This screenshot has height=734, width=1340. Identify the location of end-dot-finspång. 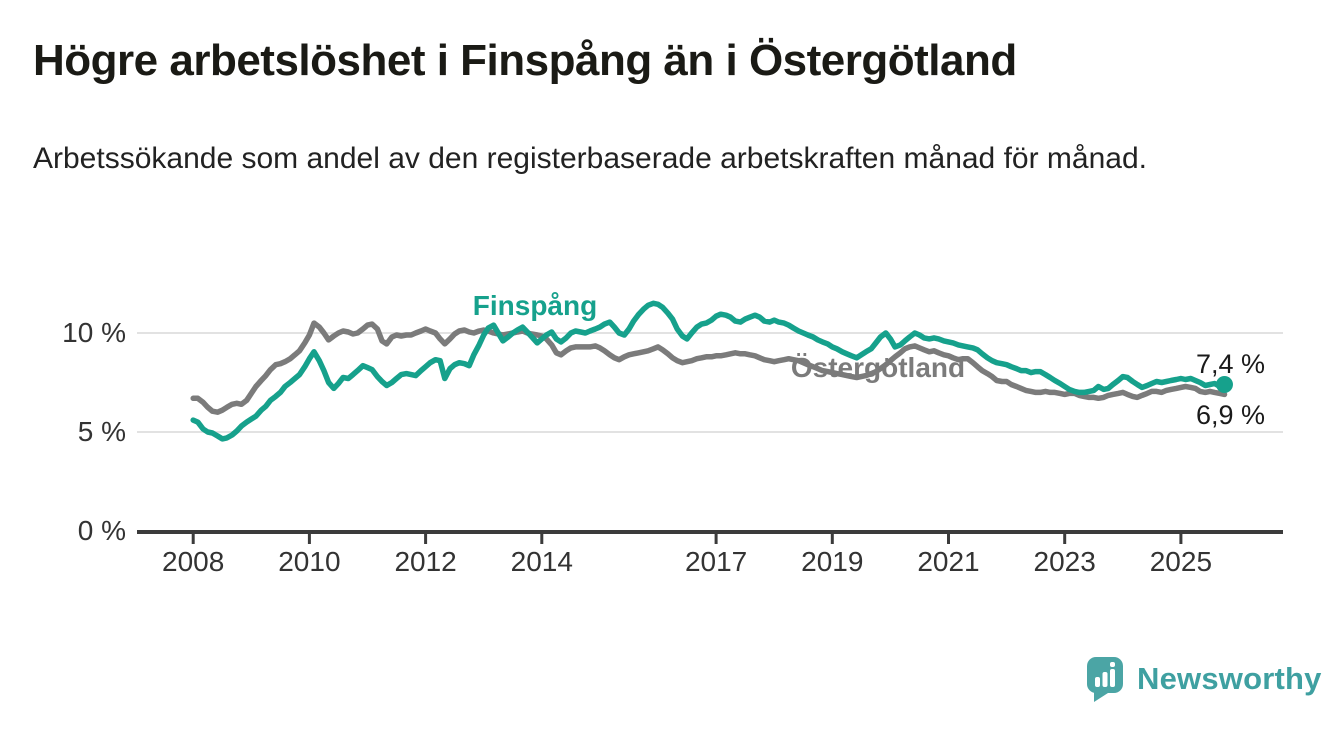
(1224, 384).